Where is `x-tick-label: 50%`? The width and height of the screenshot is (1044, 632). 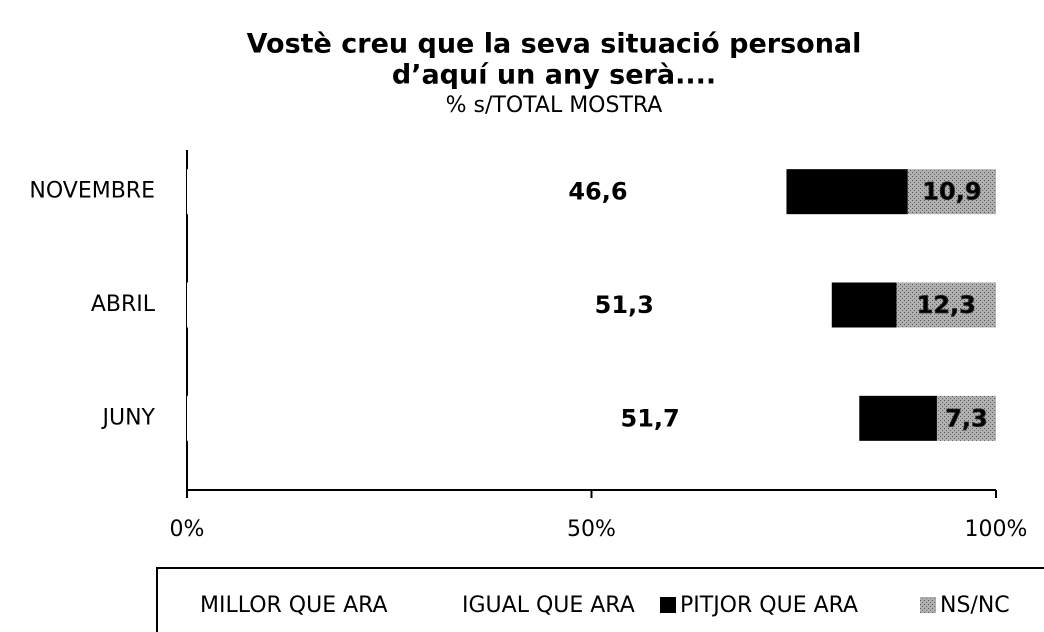 x-tick-label: 50% is located at coordinates (591, 529).